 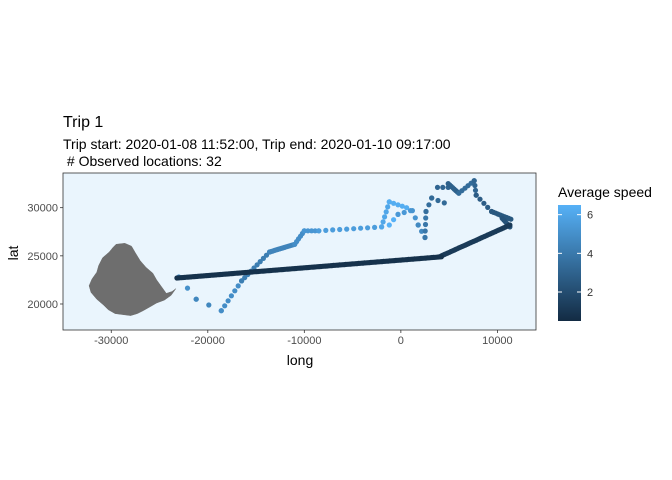 I want to click on legend: Average speed 2 4 6, so click(x=605, y=252).